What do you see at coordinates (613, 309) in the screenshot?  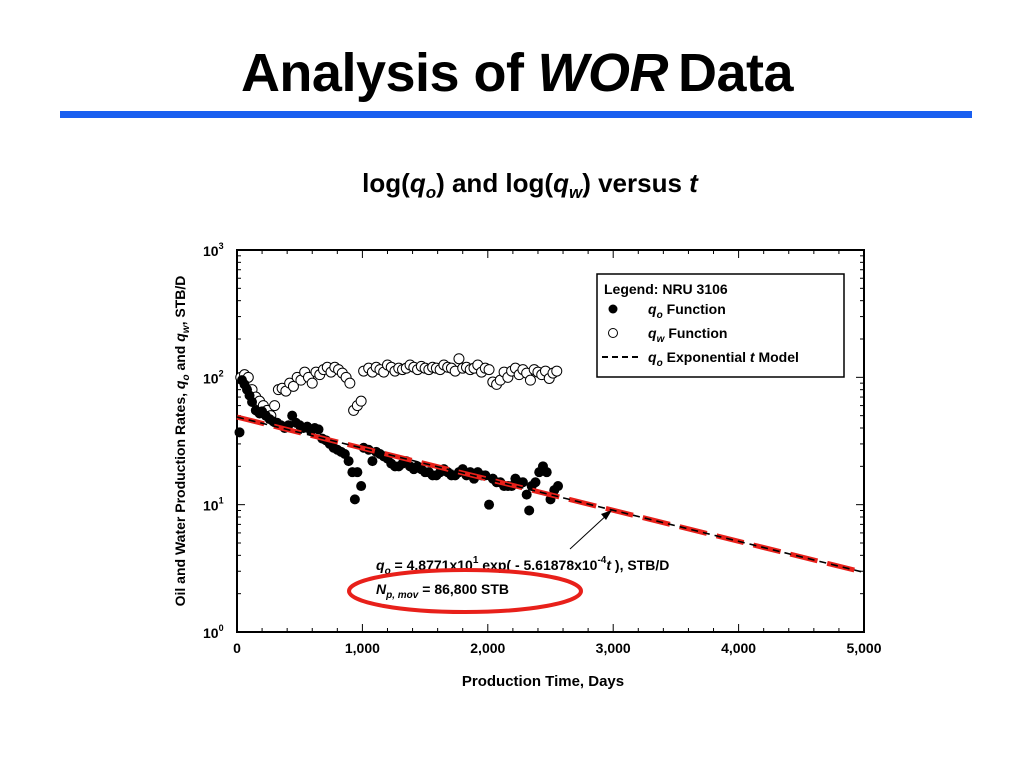 I see `legend-marker-qo` at bounding box center [613, 309].